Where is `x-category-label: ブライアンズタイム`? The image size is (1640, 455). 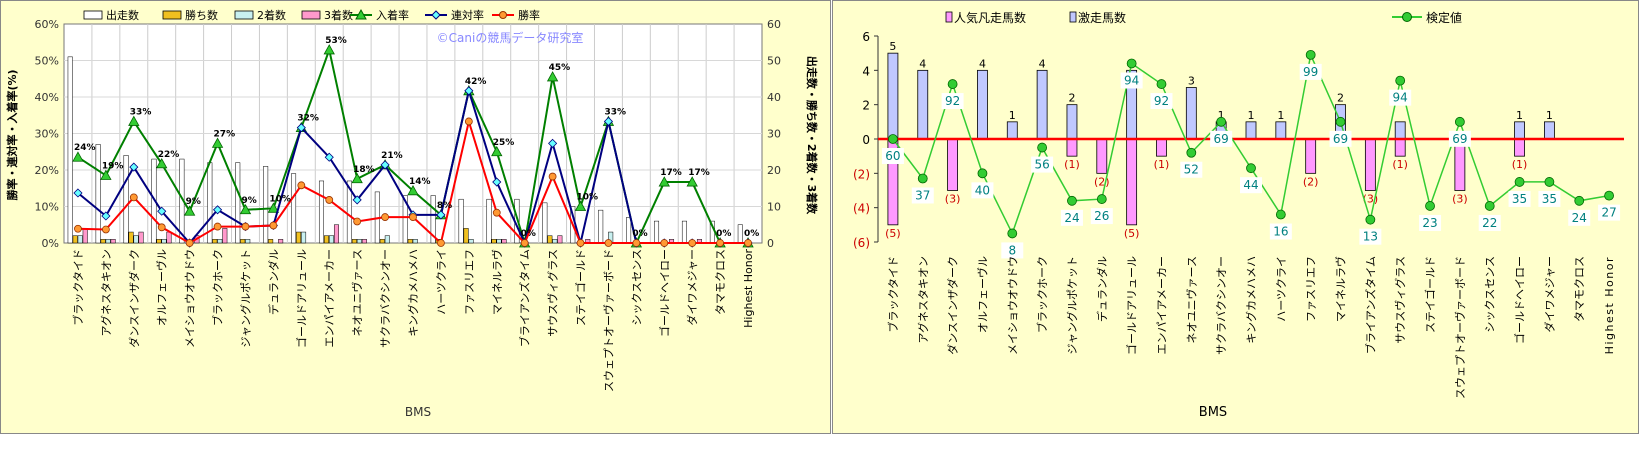 x-category-label: ブライアンズタイム is located at coordinates (1370, 305).